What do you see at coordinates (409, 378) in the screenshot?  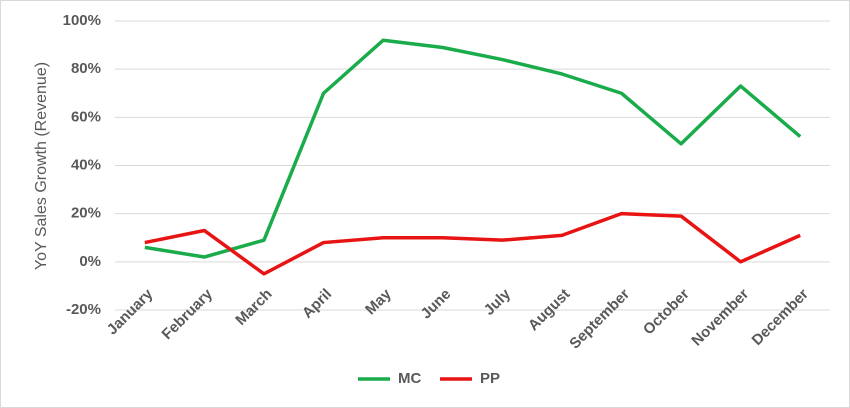 I see `legend-label: MC` at bounding box center [409, 378].